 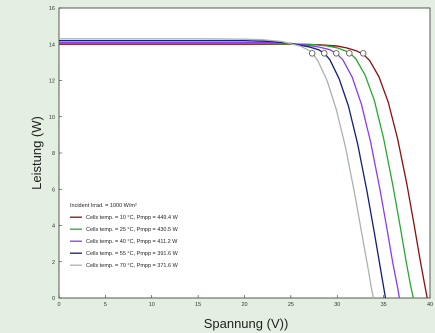 I want to click on y-axis-ticks: 0 2 4 6 8 10 12 14 16, so click(x=55, y=154).